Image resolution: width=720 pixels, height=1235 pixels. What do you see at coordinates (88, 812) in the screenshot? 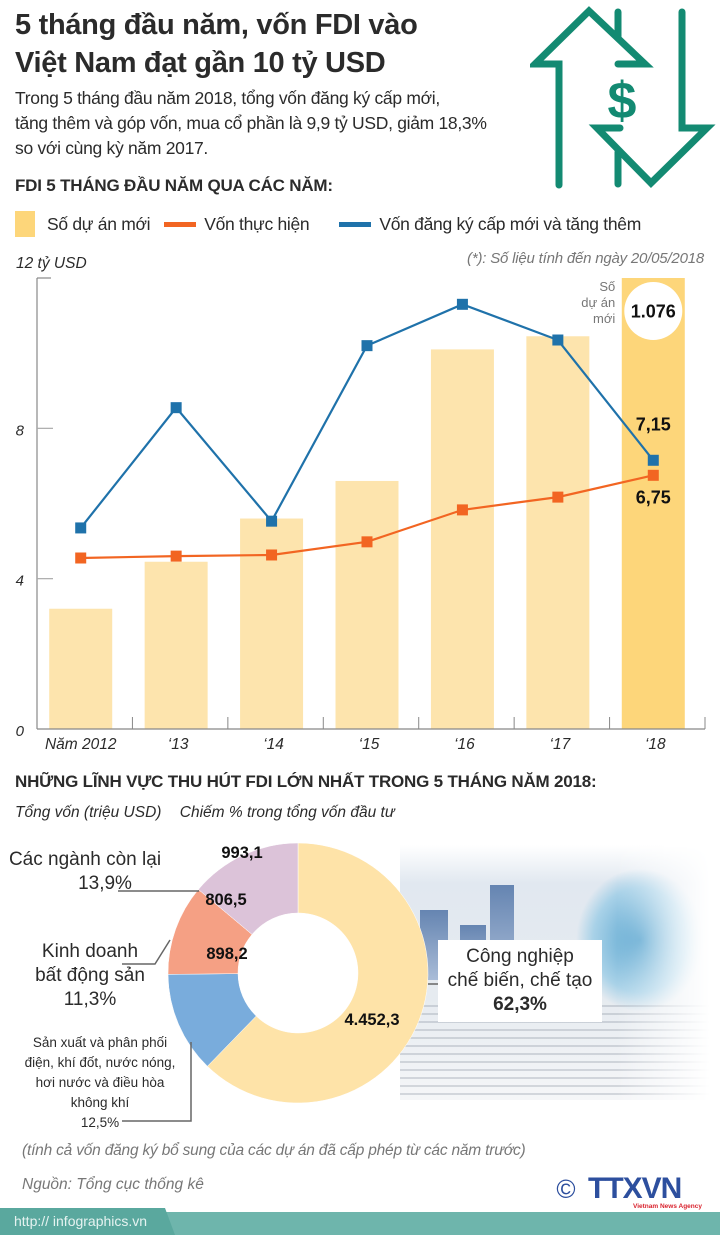
I see `subtitle-total-capital: Tổng vốn (triệu USD)` at bounding box center [88, 812].